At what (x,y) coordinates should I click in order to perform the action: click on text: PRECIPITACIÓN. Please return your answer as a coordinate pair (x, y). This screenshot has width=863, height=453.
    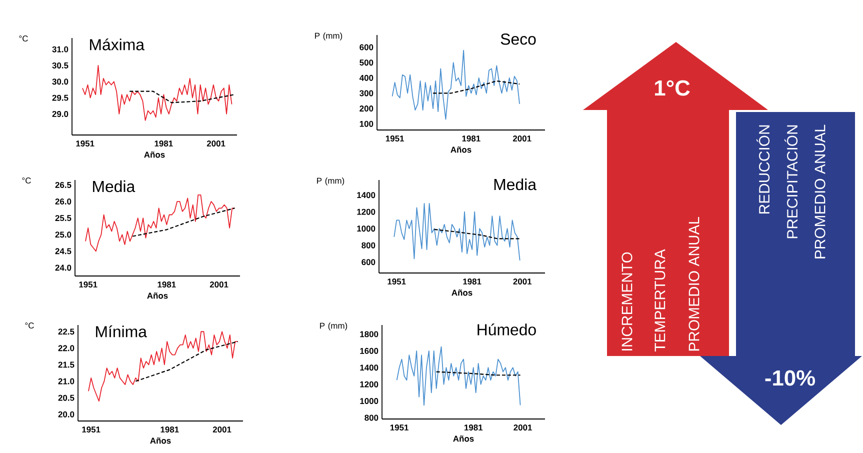
    Looking at the image, I should click on (791, 181).